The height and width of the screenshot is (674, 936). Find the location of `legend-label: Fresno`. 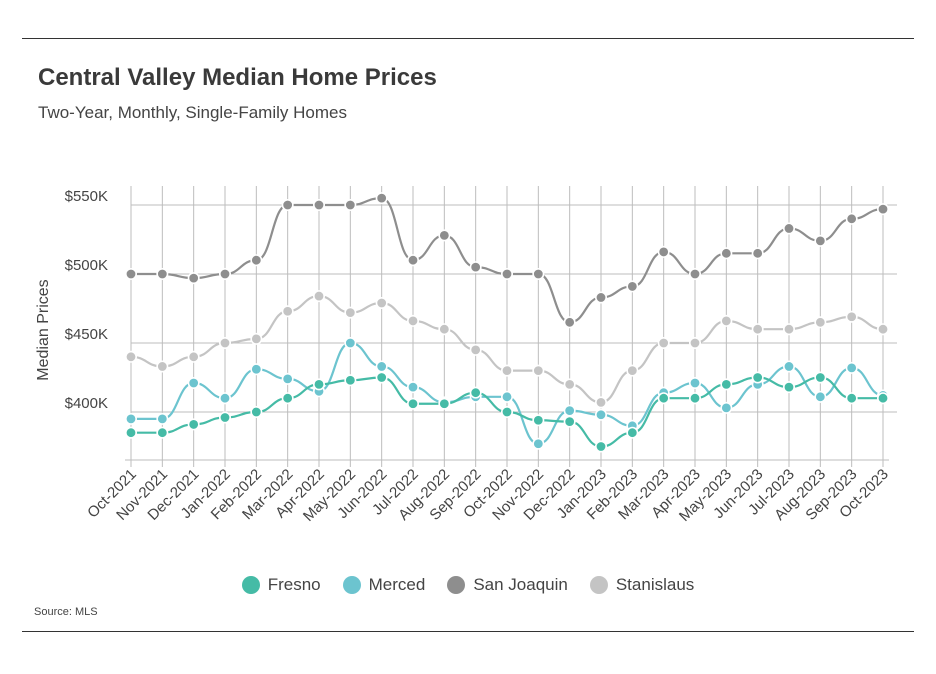

legend-label: Fresno is located at coordinates (294, 584).